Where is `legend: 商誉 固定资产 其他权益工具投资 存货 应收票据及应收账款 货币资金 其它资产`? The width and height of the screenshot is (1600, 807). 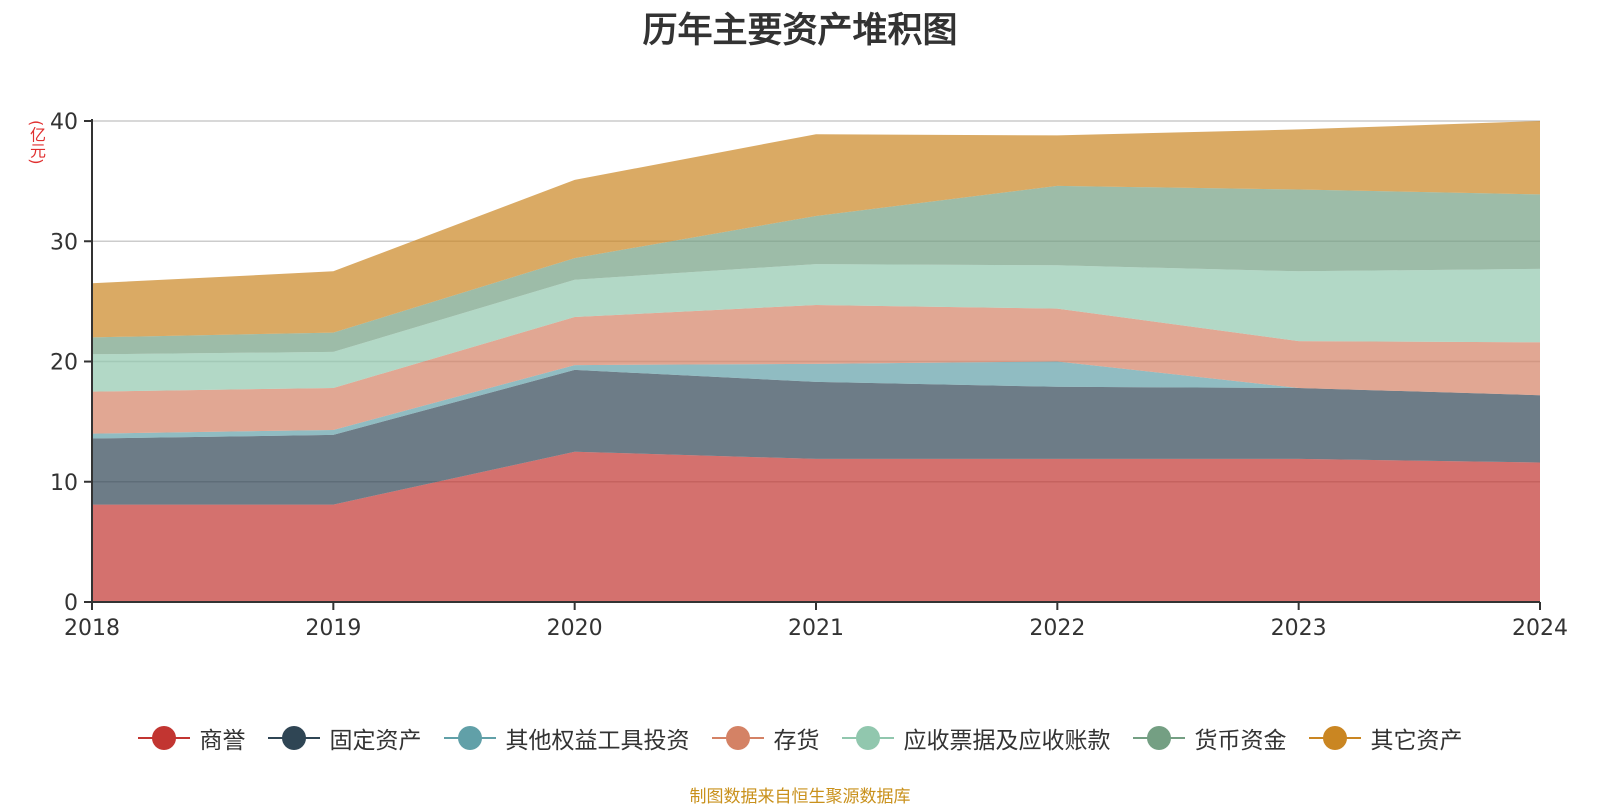
legend: 商誉 固定资产 其他权益工具投资 存货 应收票据及应收账款 货币资金 其它资产 is located at coordinates (800, 738).